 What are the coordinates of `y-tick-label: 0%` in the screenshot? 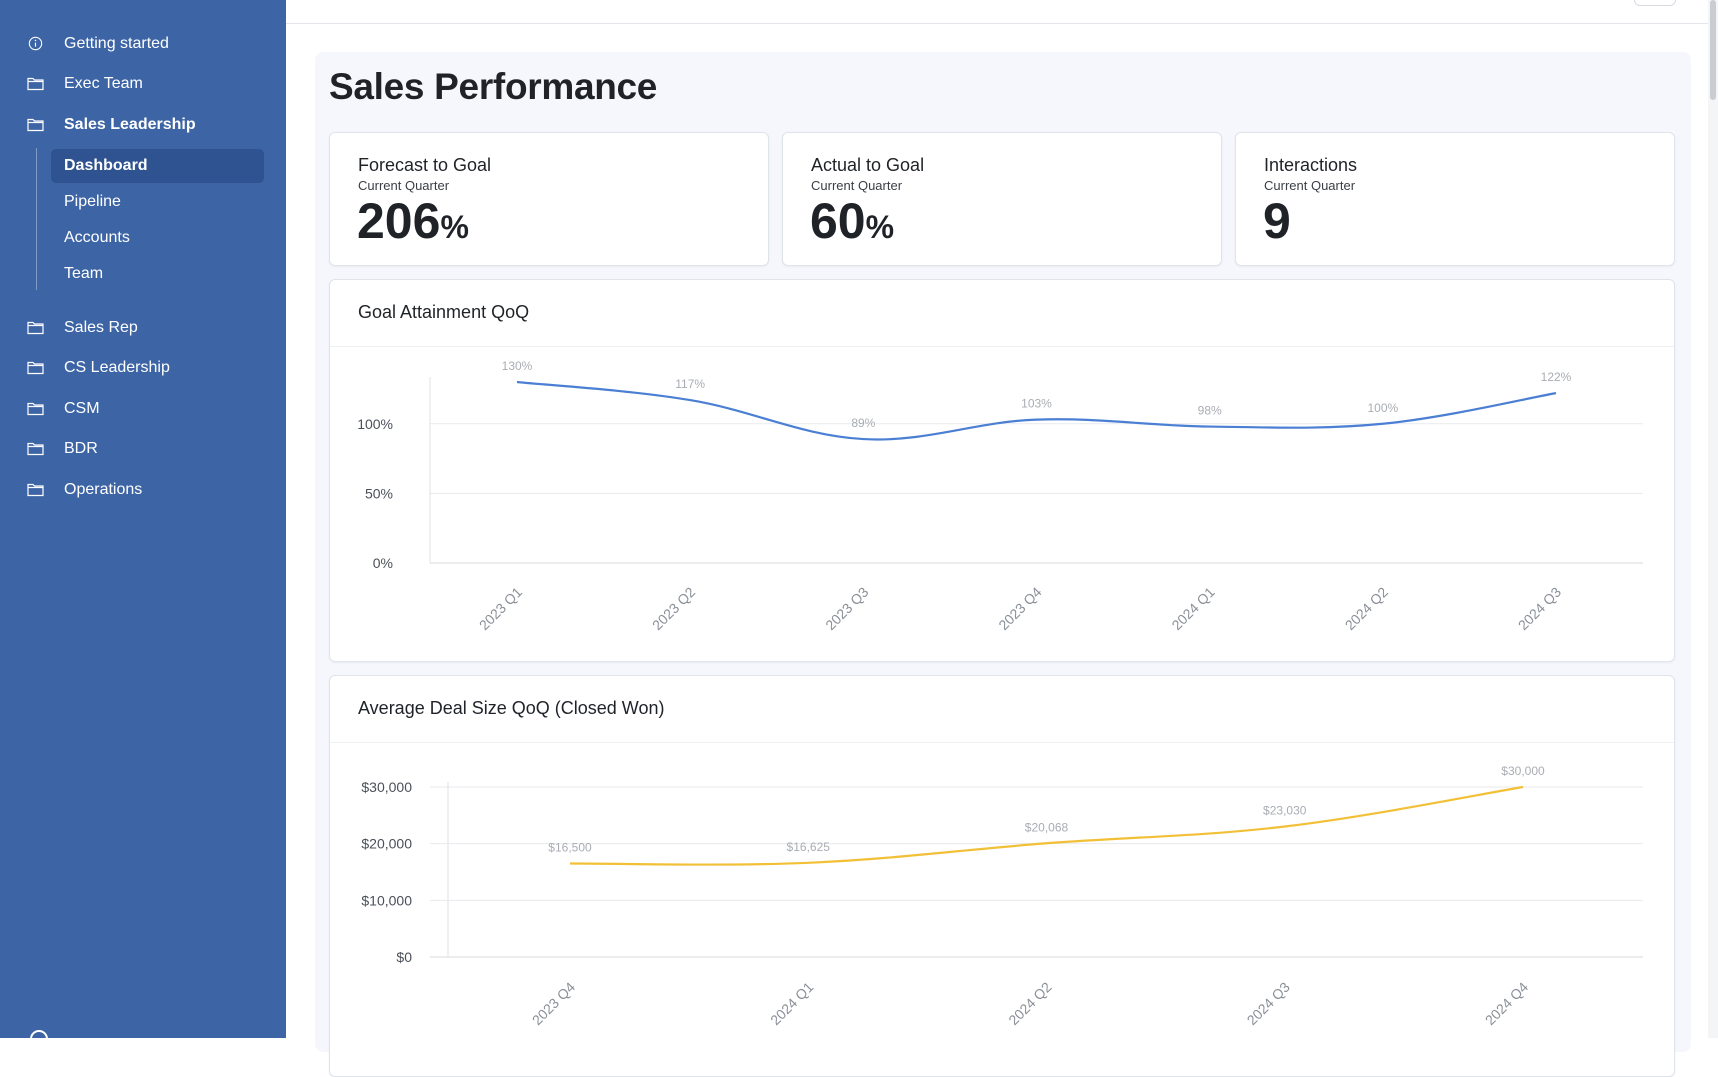 It's located at (383, 563).